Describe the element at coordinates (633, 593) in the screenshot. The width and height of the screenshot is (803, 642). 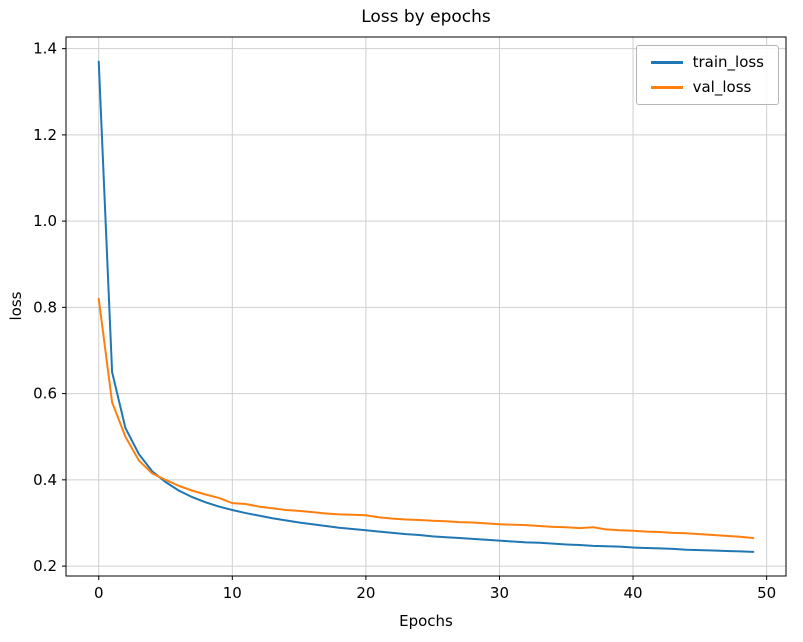
I see `x-tick-label: 40` at that location.